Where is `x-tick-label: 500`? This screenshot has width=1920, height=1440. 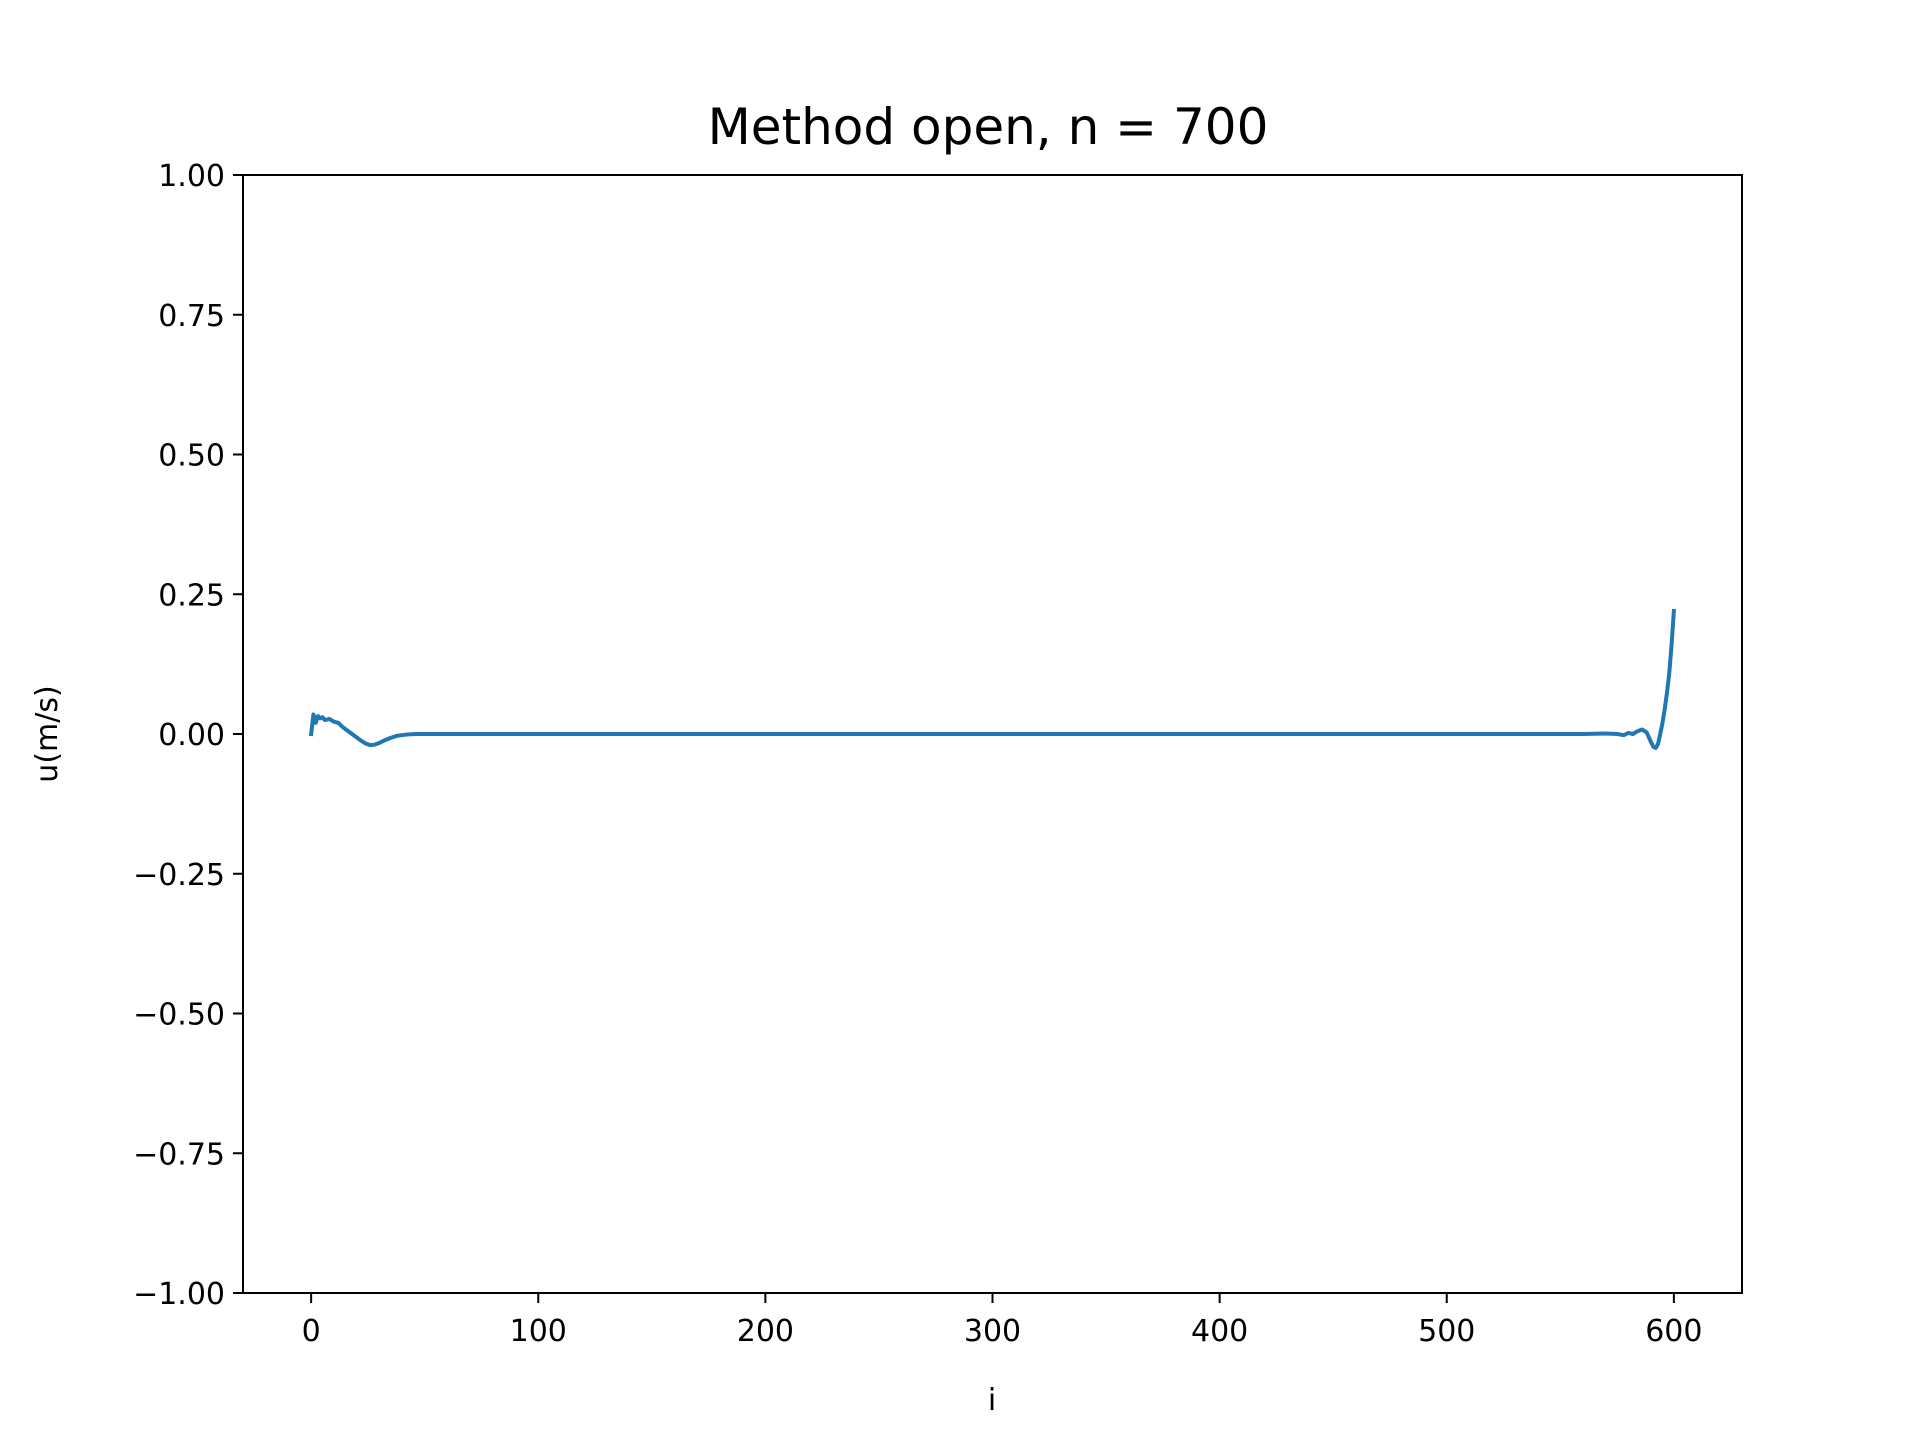 x-tick-label: 500 is located at coordinates (1446, 1331).